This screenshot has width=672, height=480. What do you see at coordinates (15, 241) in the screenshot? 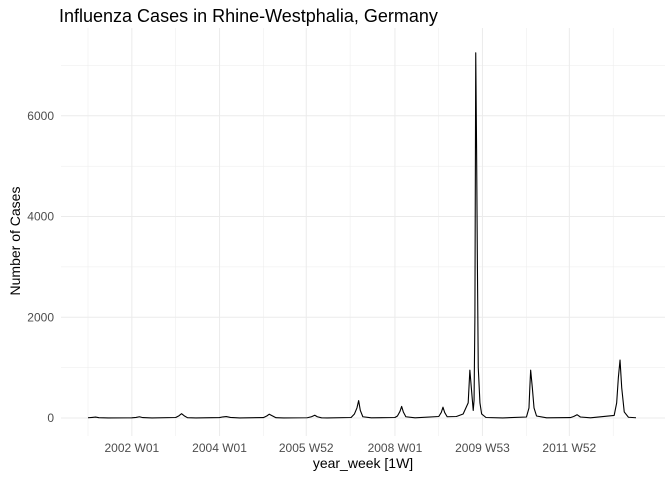
I see `y-axis-title: Number of Cases` at bounding box center [15, 241].